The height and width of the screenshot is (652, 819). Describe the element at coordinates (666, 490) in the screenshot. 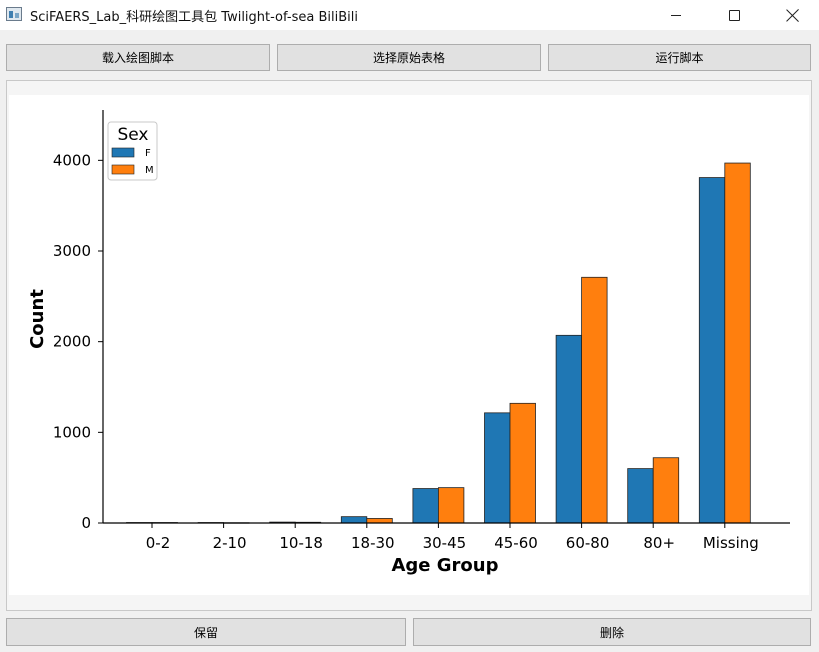

I see `bar-M-80+` at that location.